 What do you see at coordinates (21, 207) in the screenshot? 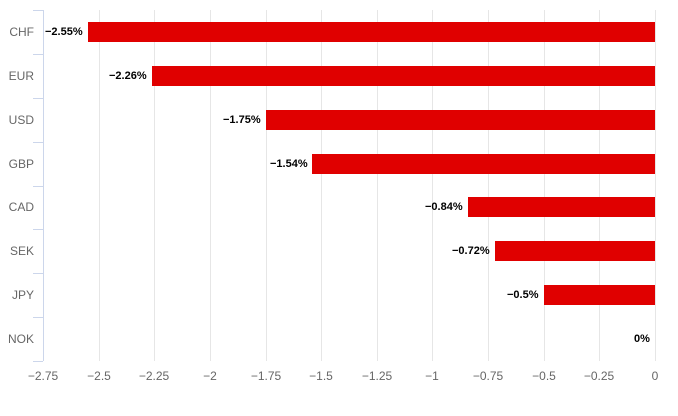
I see `category-label-CAD: CAD` at bounding box center [21, 207].